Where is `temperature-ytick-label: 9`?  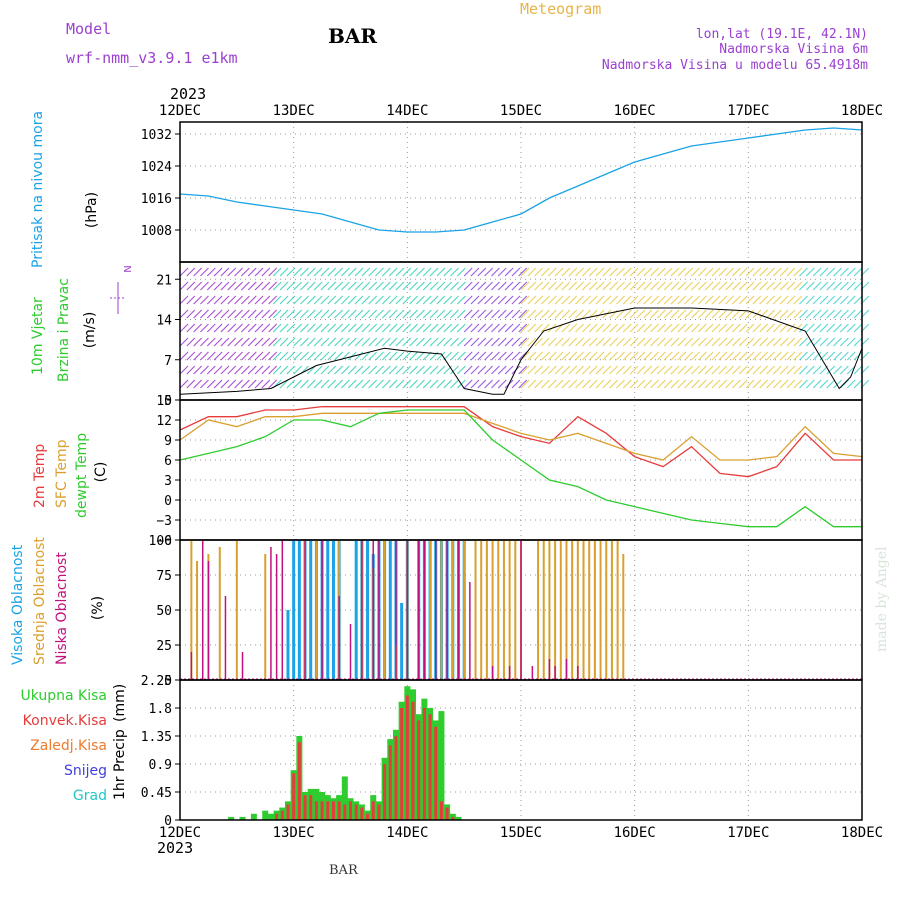 temperature-ytick-label: 9 is located at coordinates (168, 441).